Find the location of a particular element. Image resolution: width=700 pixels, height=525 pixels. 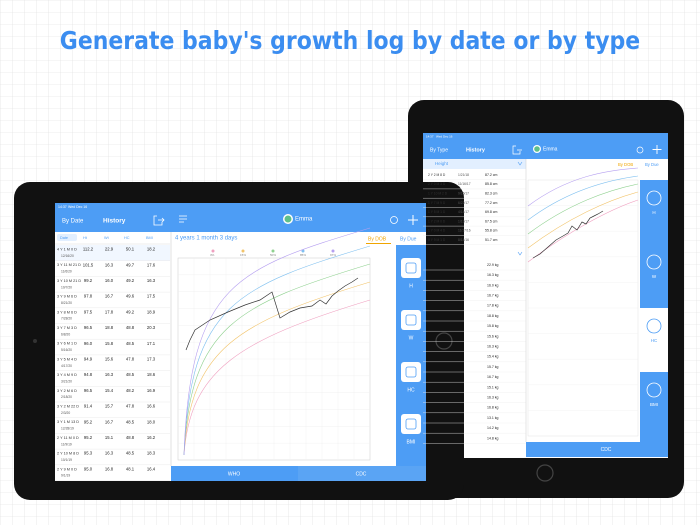

label: 16.0 kg is located at coordinates (493, 285).